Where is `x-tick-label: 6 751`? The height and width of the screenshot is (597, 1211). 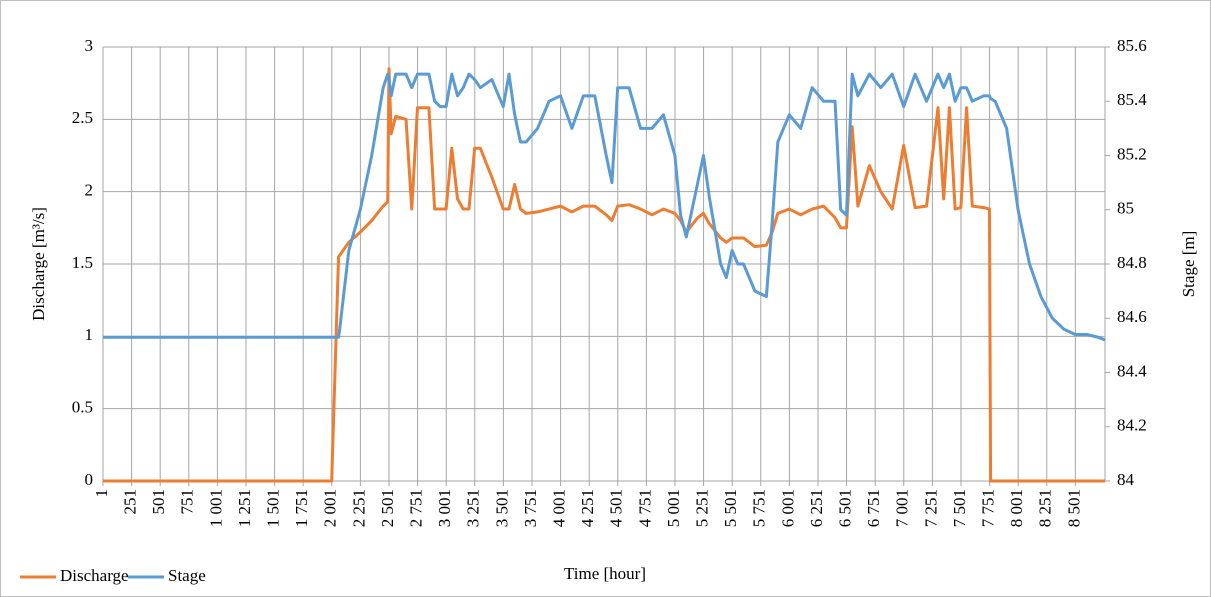 x-tick-label: 6 751 is located at coordinates (873, 508).